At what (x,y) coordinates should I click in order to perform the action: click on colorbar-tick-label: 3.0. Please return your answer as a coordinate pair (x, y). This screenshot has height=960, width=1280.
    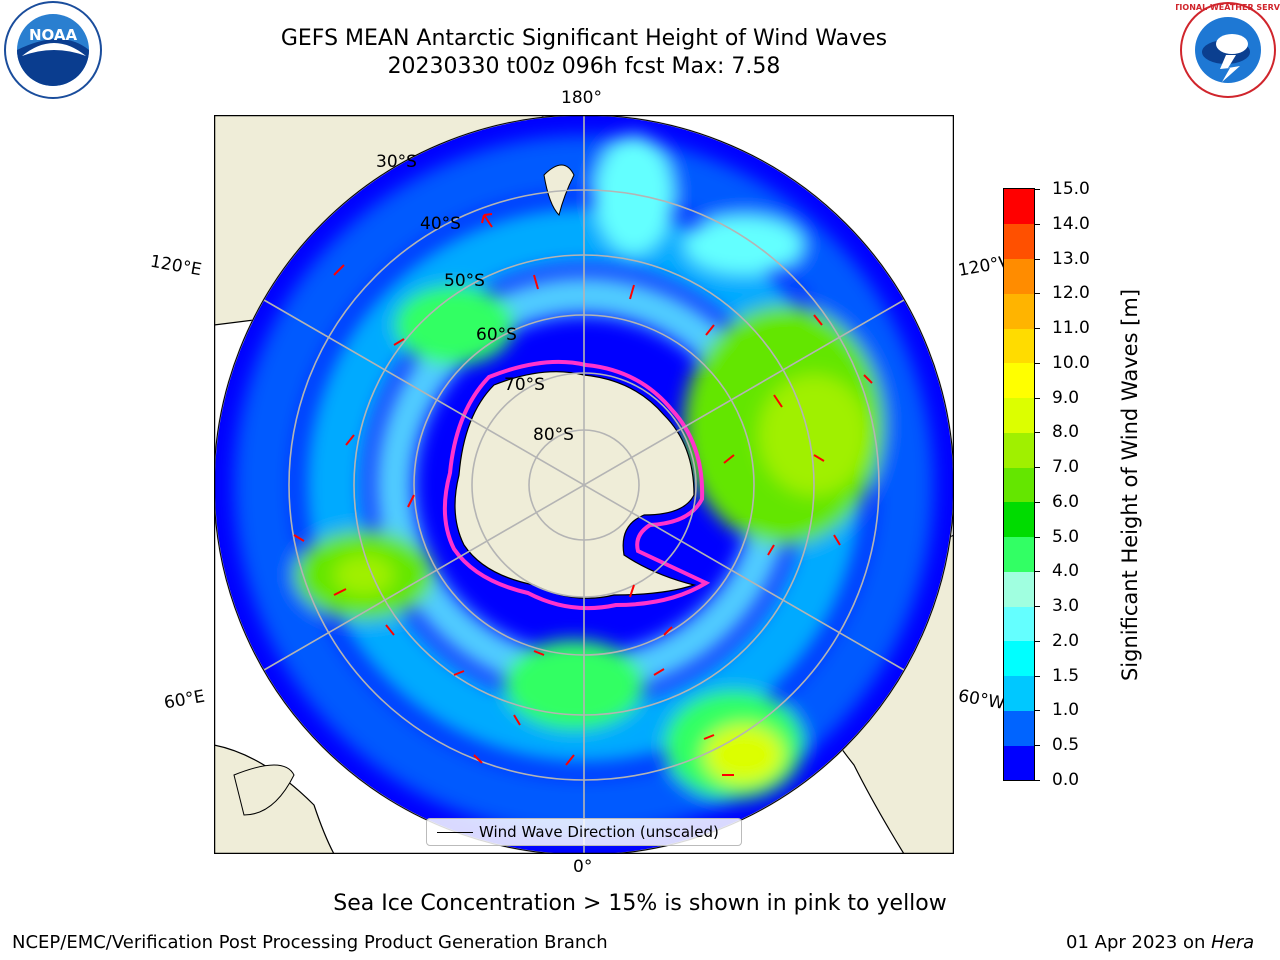
    Looking at the image, I should click on (1066, 606).